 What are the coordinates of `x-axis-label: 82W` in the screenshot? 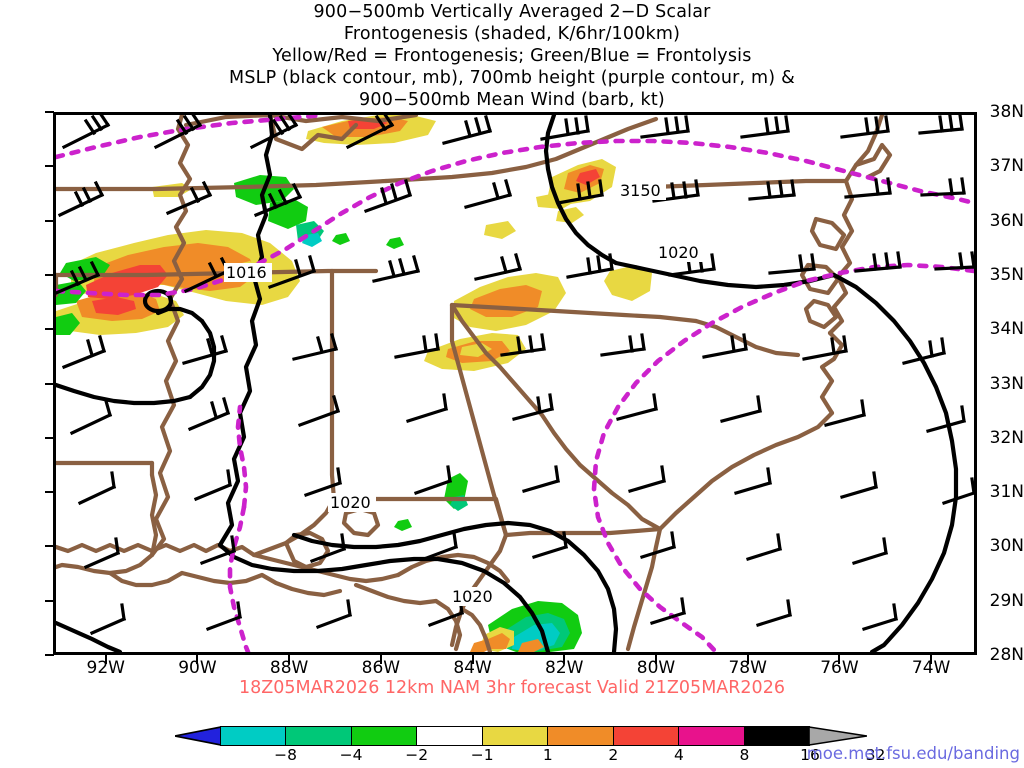 It's located at (564, 668).